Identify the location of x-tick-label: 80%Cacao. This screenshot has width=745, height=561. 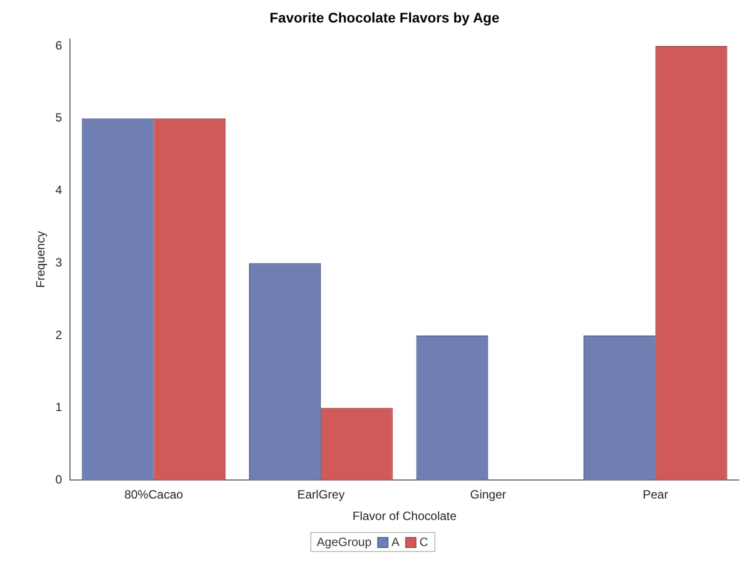
(154, 495).